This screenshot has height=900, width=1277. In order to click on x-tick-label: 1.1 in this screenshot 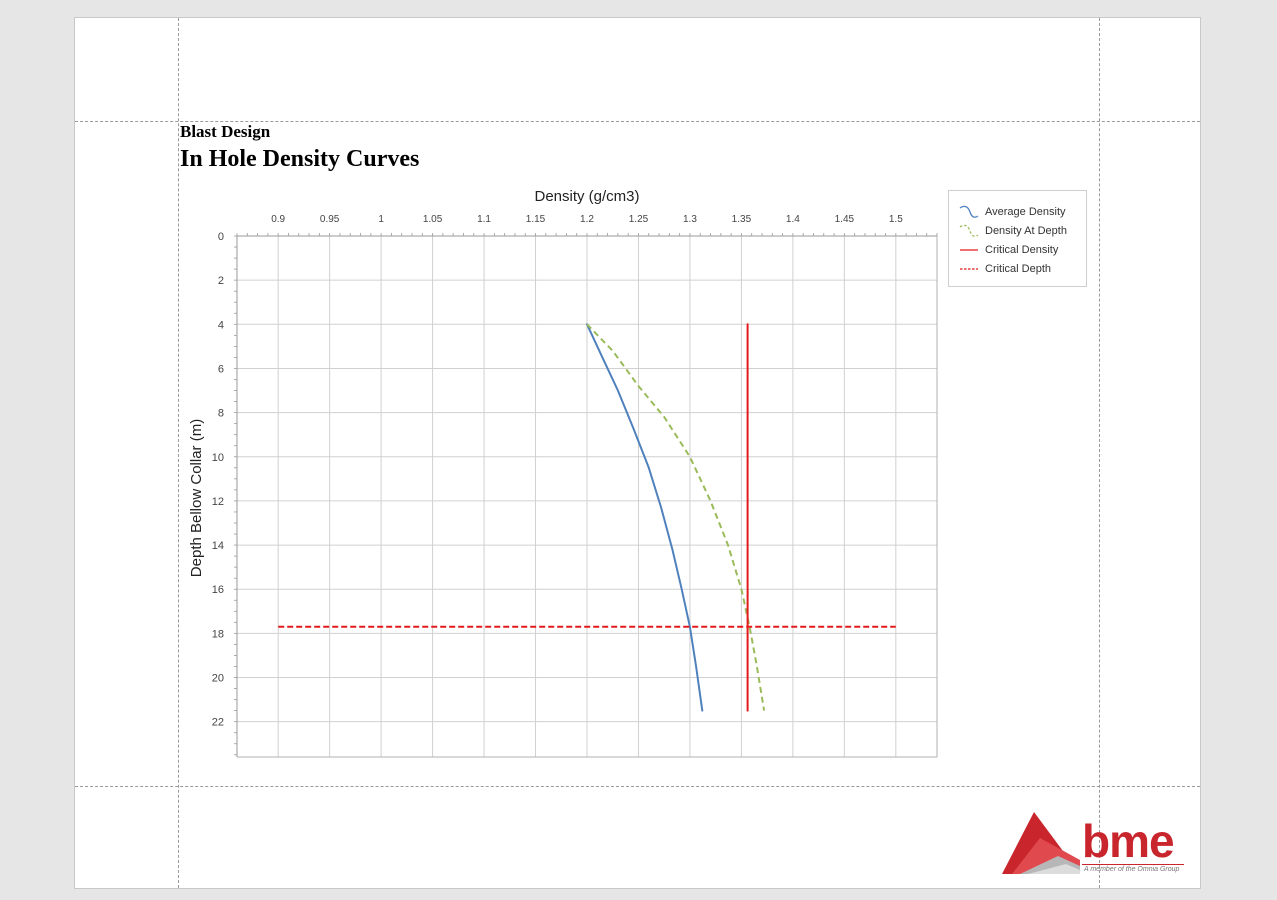, I will do `click(484, 219)`.